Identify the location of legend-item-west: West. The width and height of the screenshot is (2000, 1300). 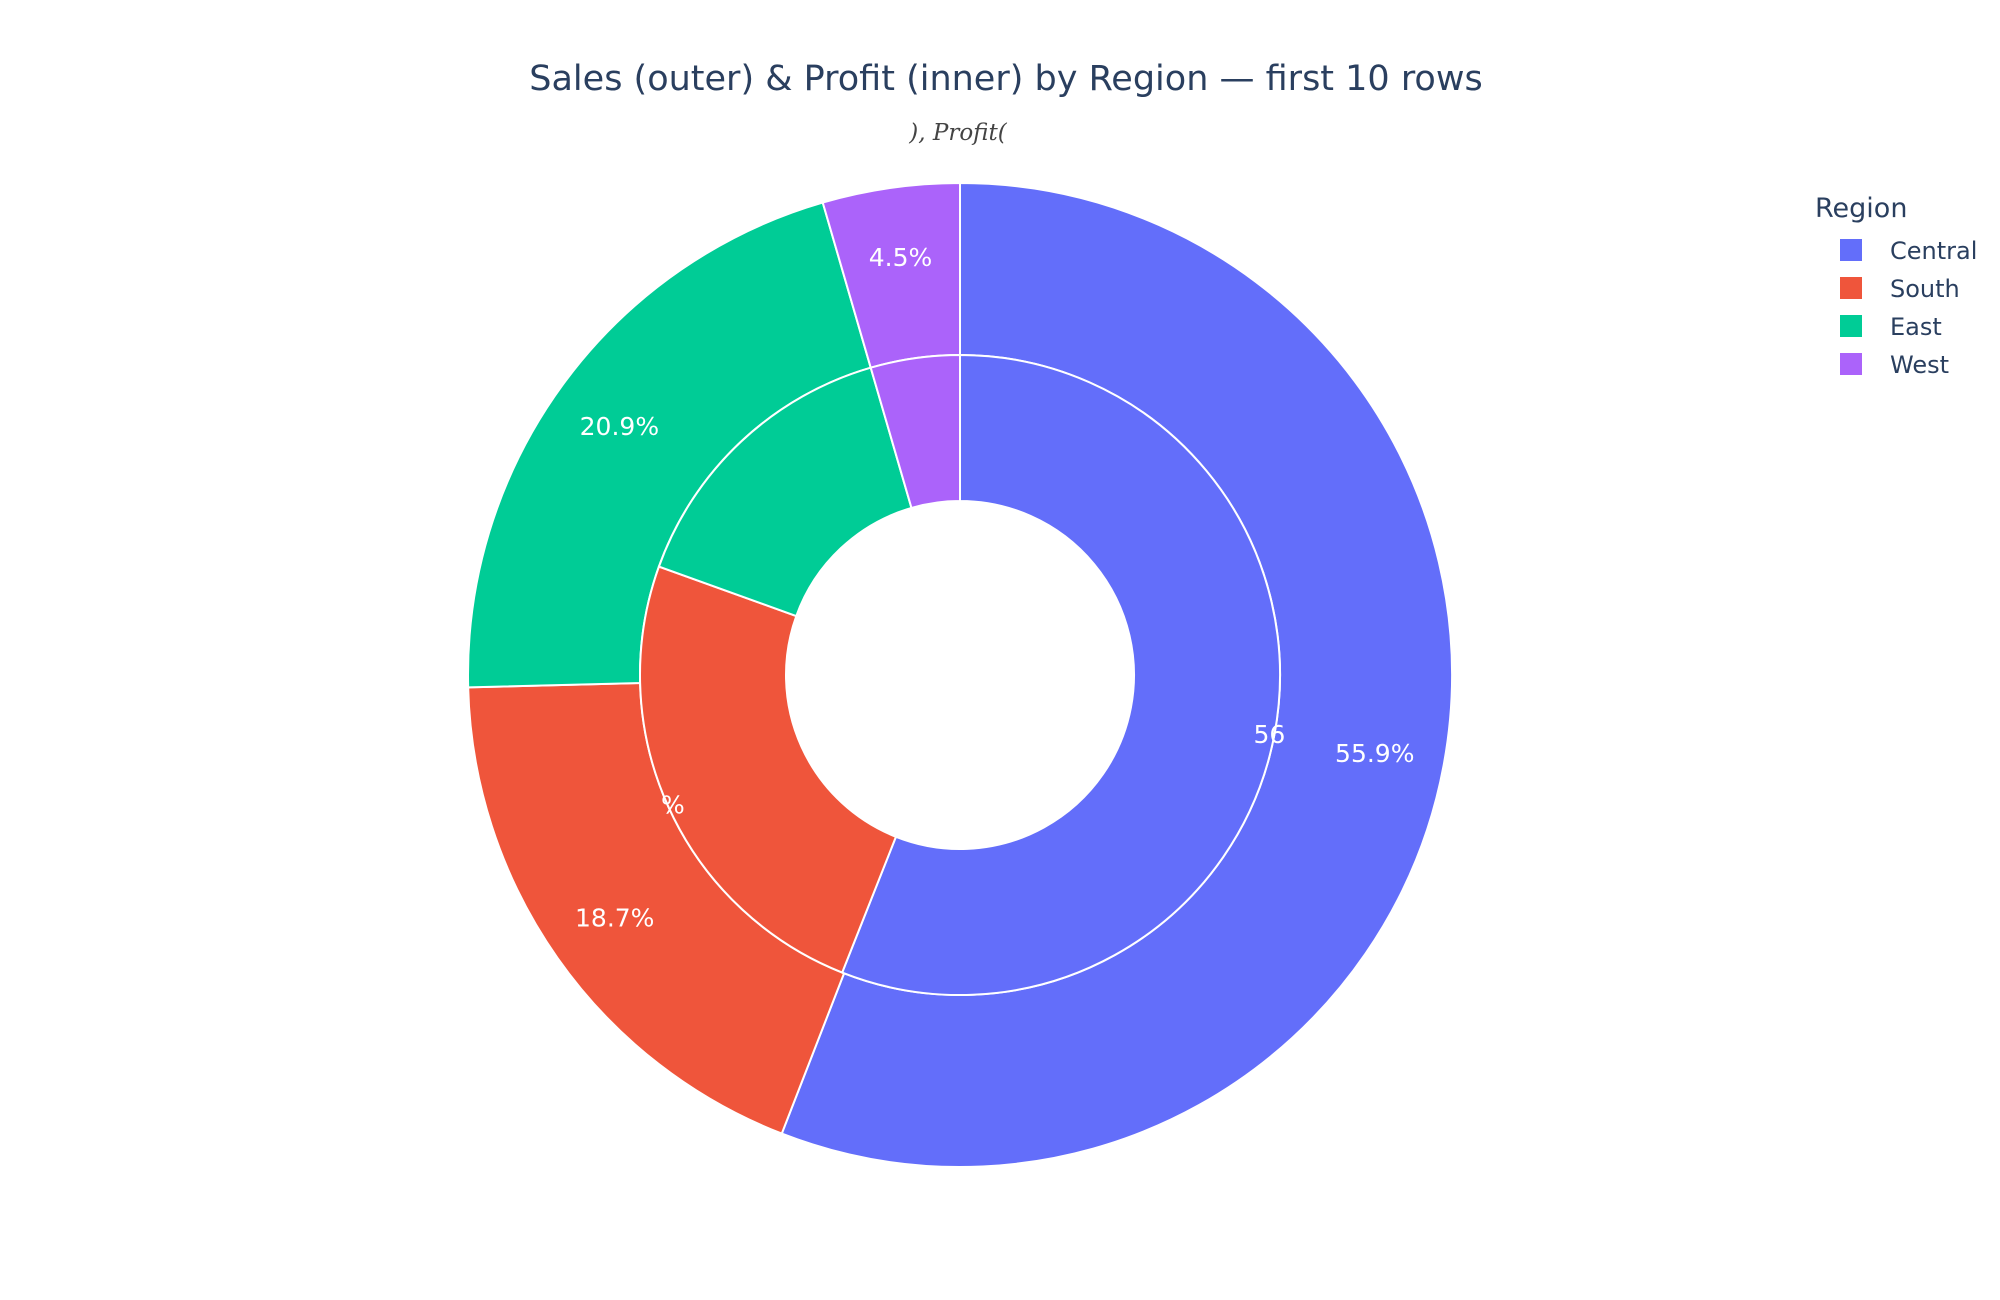
(1894, 365).